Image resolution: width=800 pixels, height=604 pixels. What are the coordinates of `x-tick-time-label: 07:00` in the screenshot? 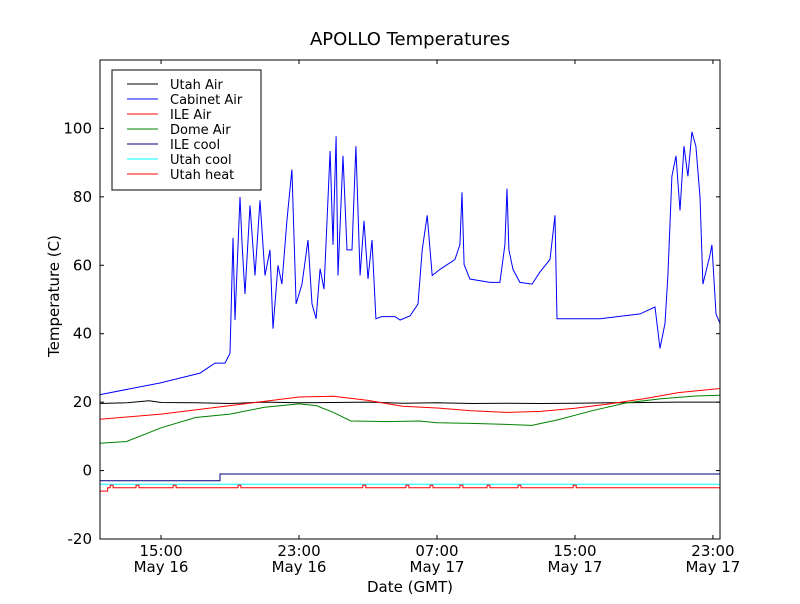 It's located at (436, 551).